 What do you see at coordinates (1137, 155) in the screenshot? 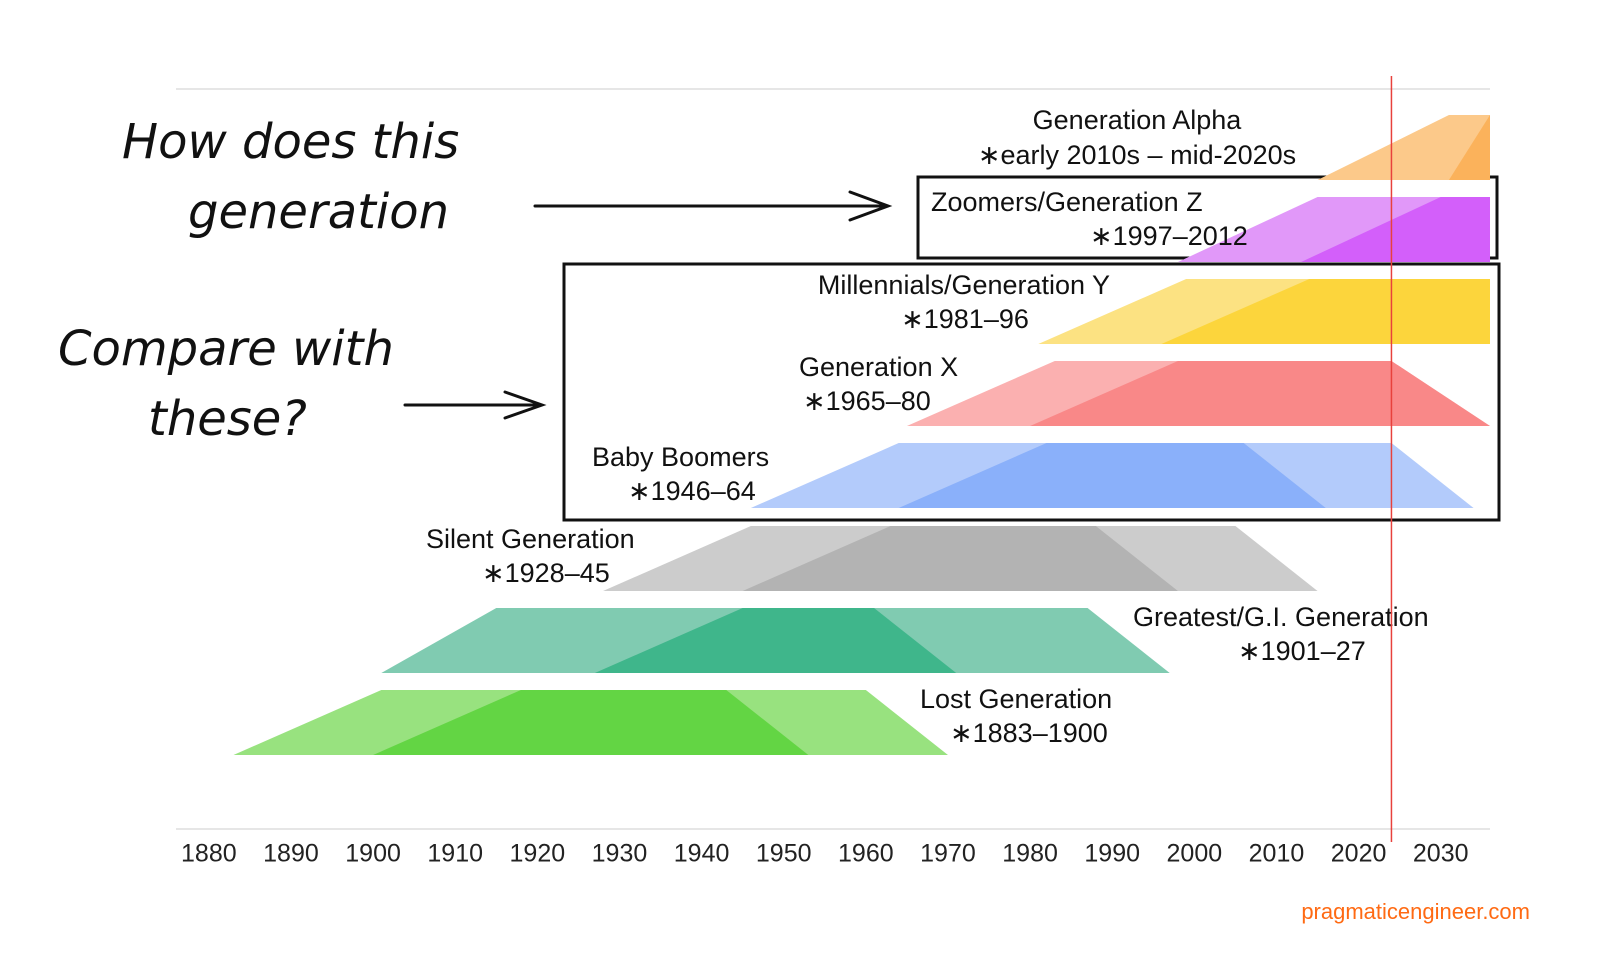
I see `generation-years: ∗early 2010s – mid-2020s` at bounding box center [1137, 155].